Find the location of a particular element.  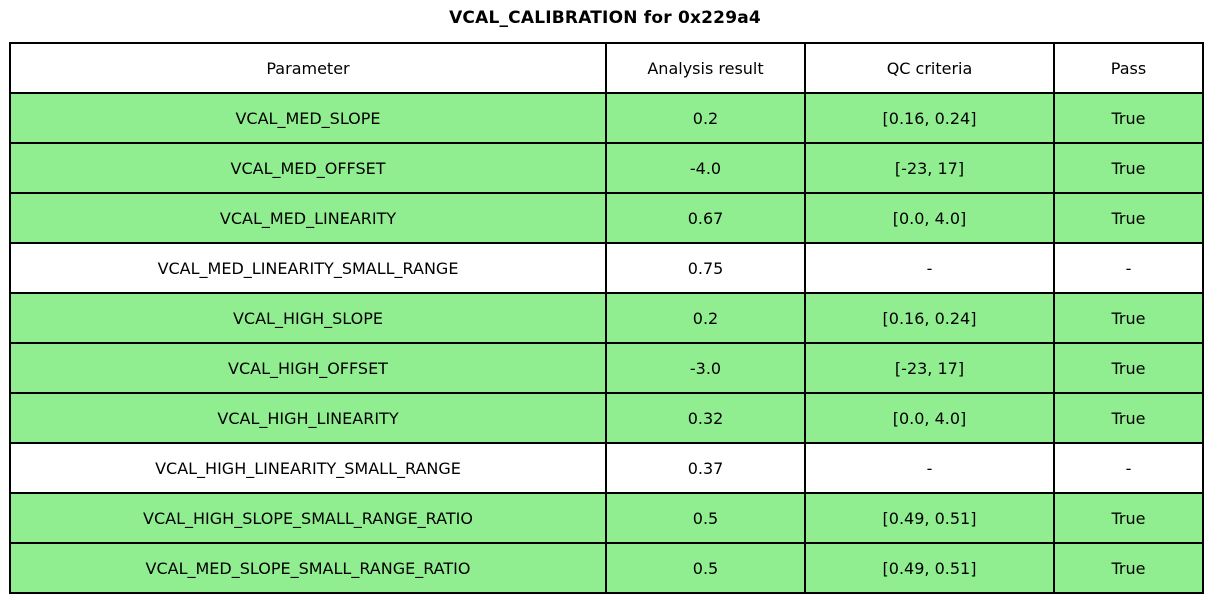

cell-parameter: VCAL_MED_LINEARITY_SMALL_RANGE is located at coordinates (308, 268).